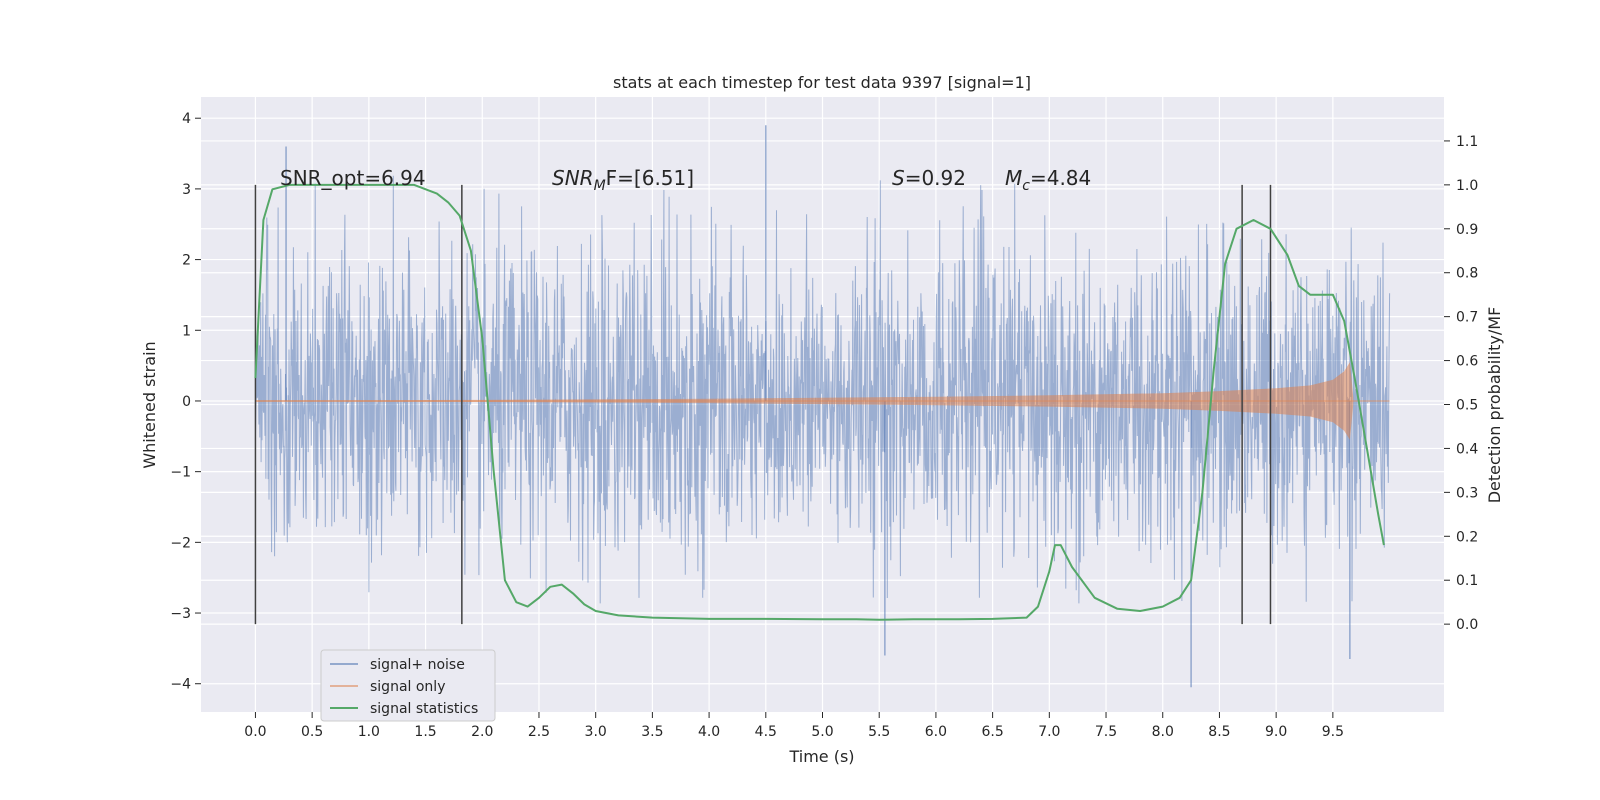 Image resolution: width=1600 pixels, height=800 pixels. I want to click on tick-label-x: 6.0, so click(936, 732).